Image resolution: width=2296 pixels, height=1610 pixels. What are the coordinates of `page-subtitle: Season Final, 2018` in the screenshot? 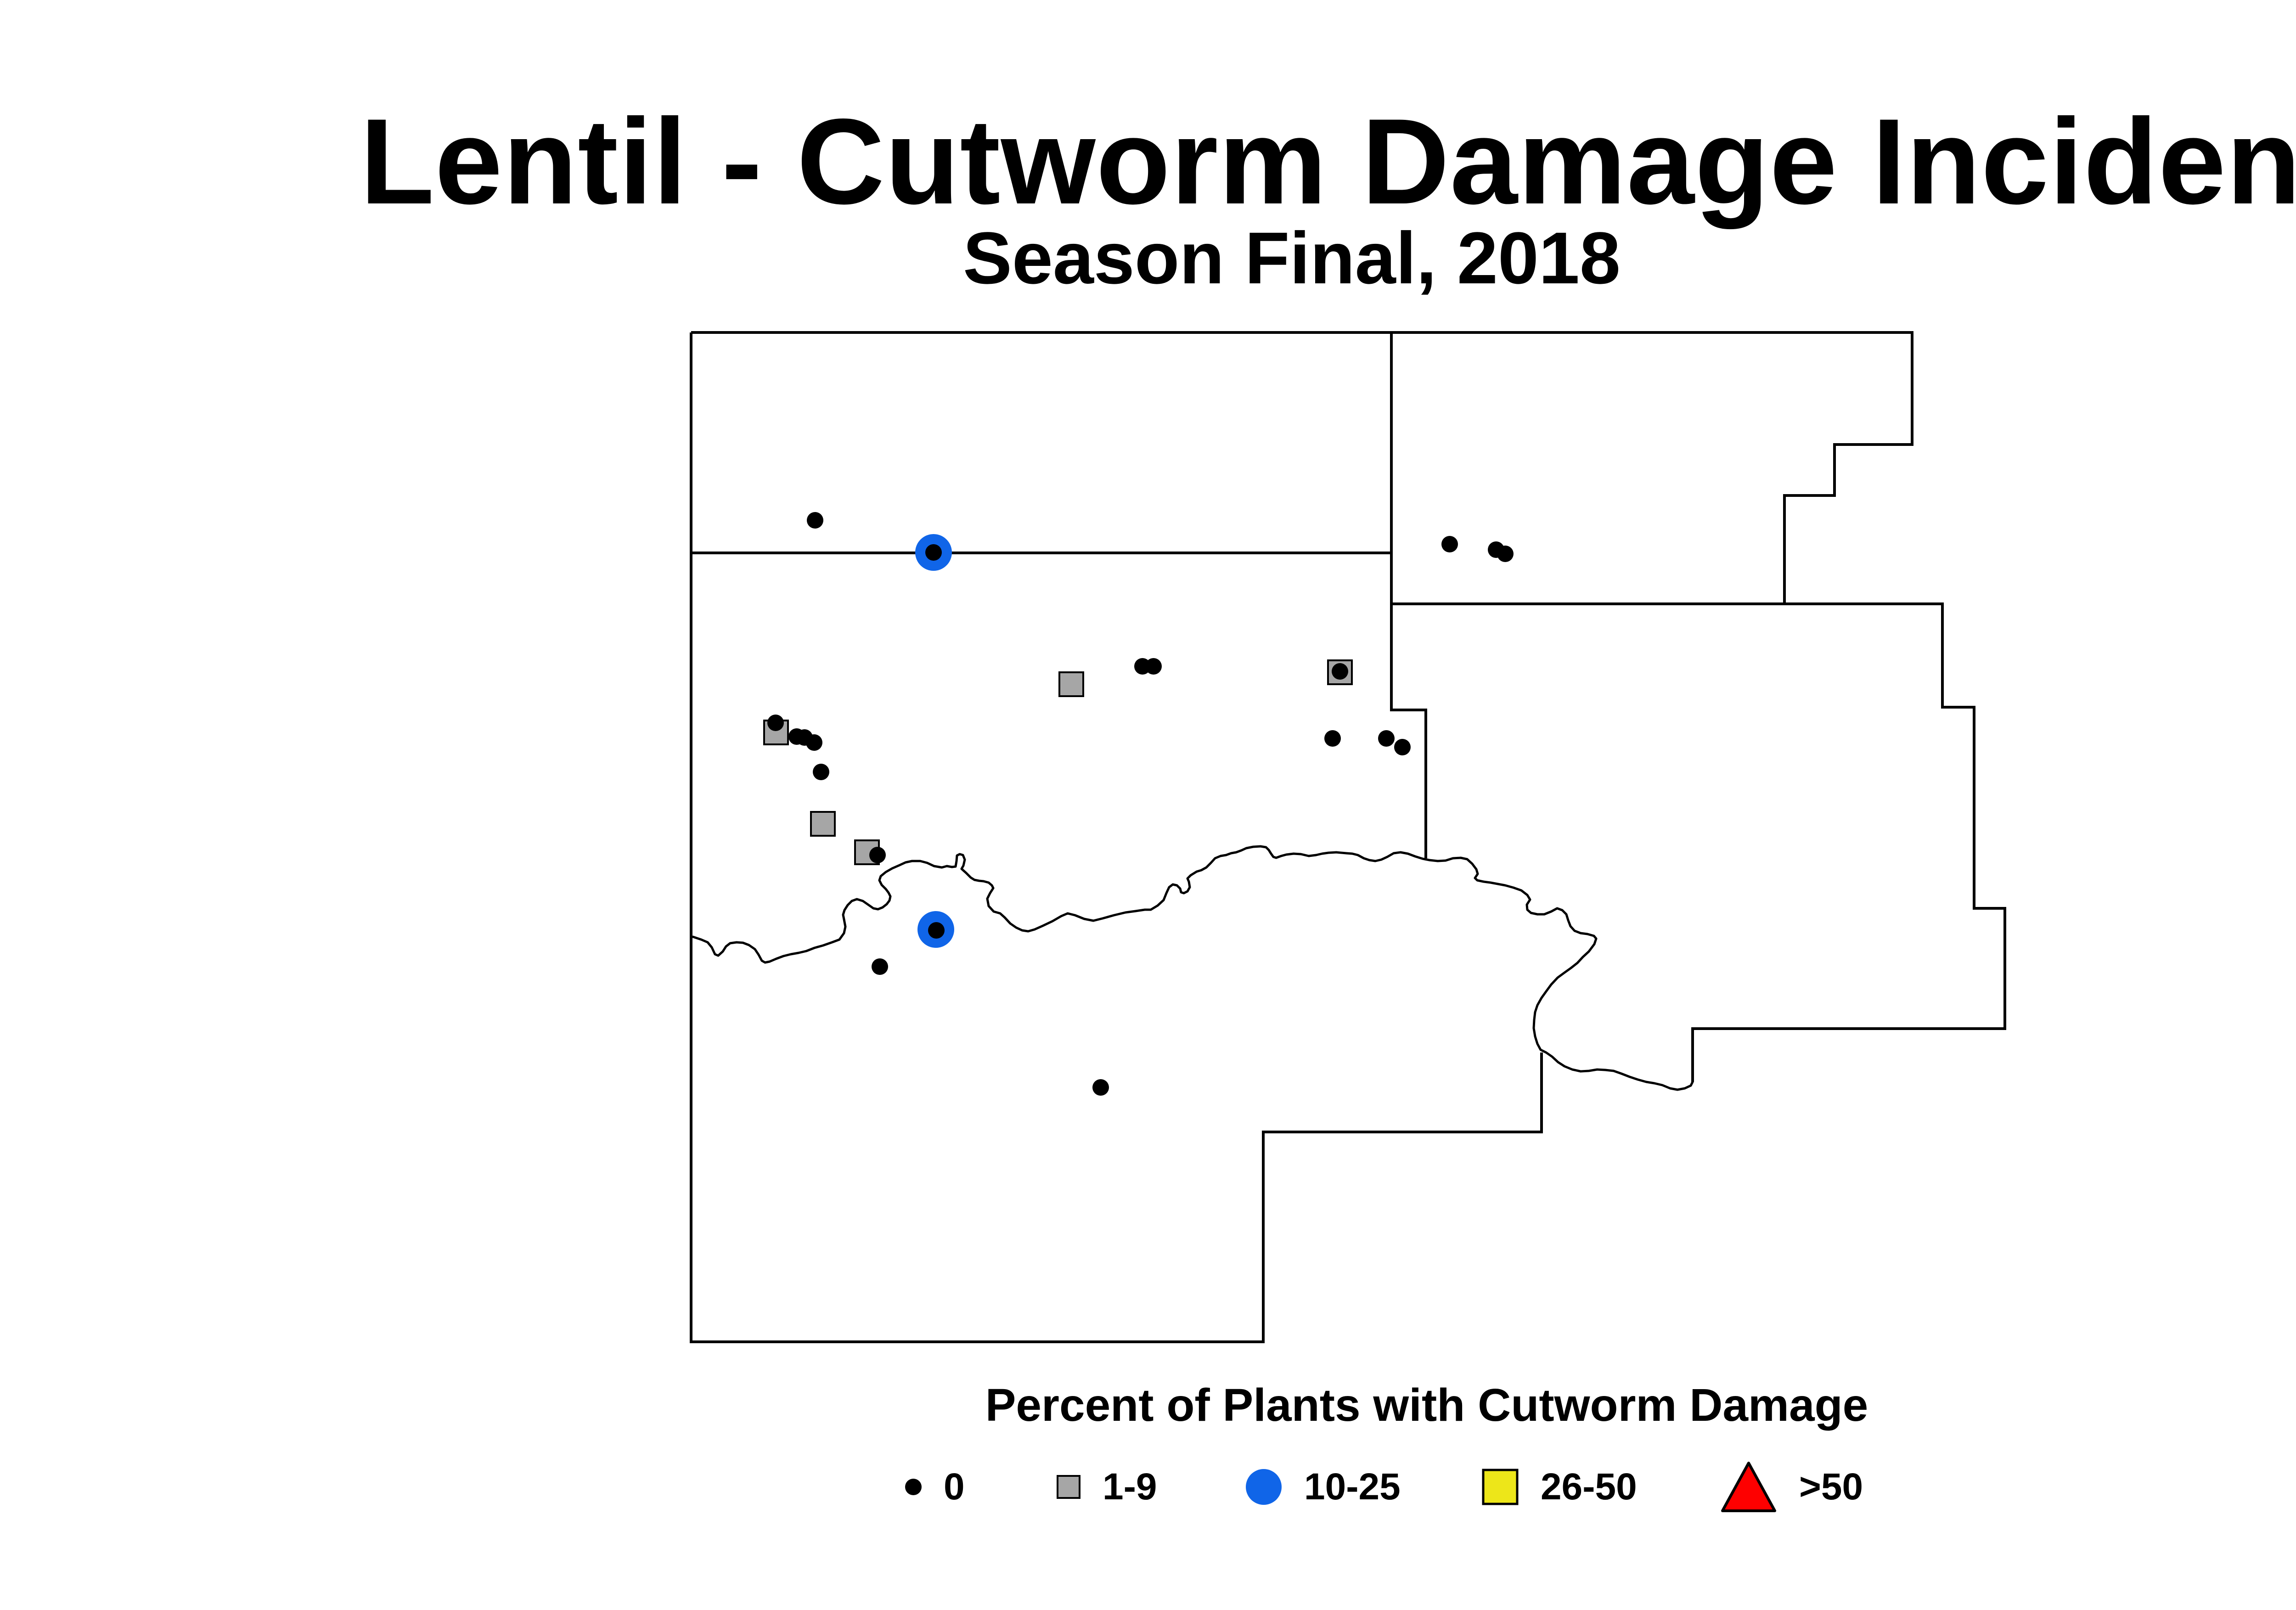 It's located at (1292, 258).